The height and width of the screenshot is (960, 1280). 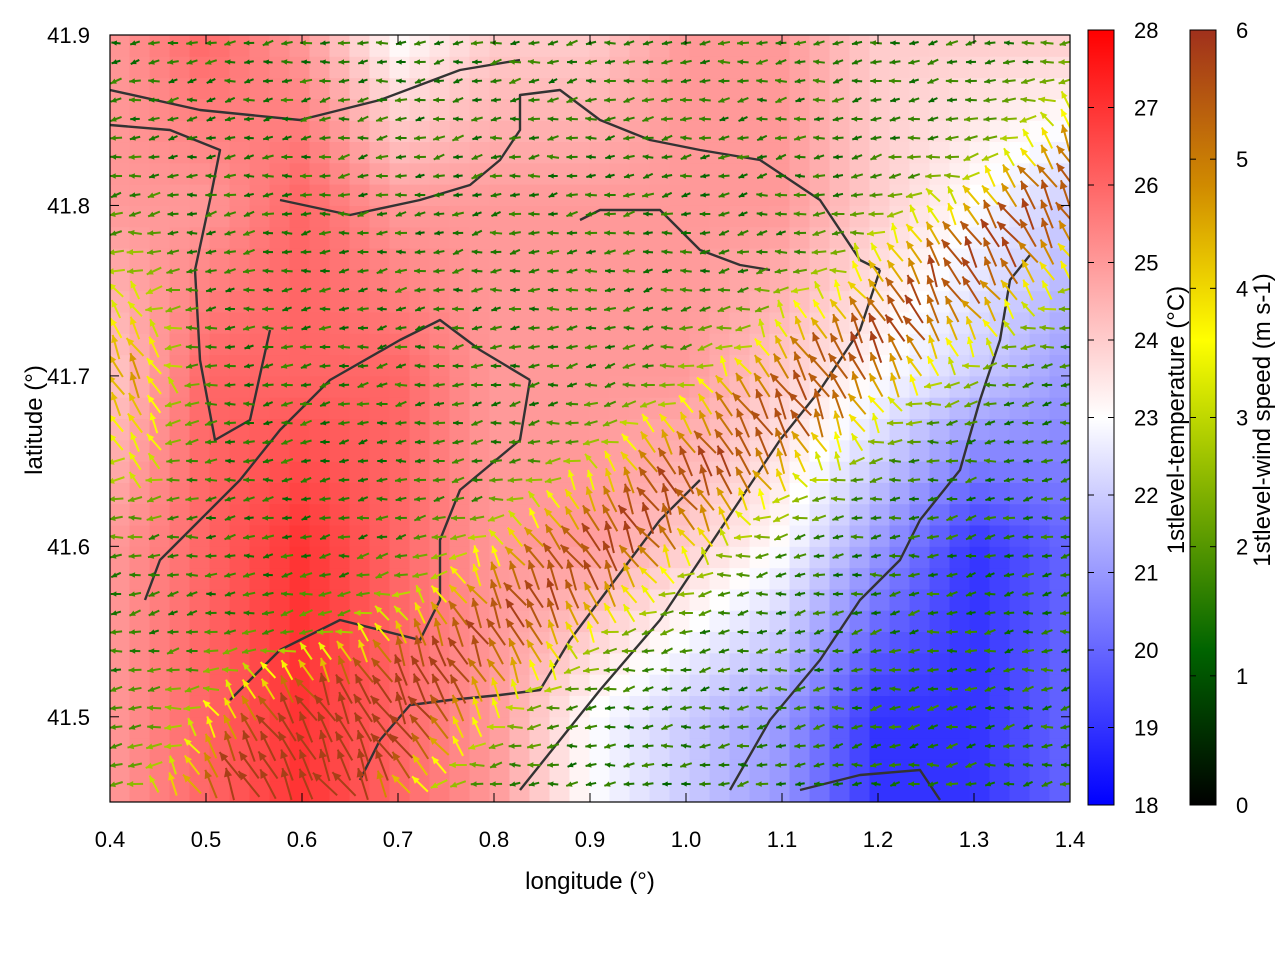 I want to click on colorbar-tick-label: 27, so click(x=1146, y=108).